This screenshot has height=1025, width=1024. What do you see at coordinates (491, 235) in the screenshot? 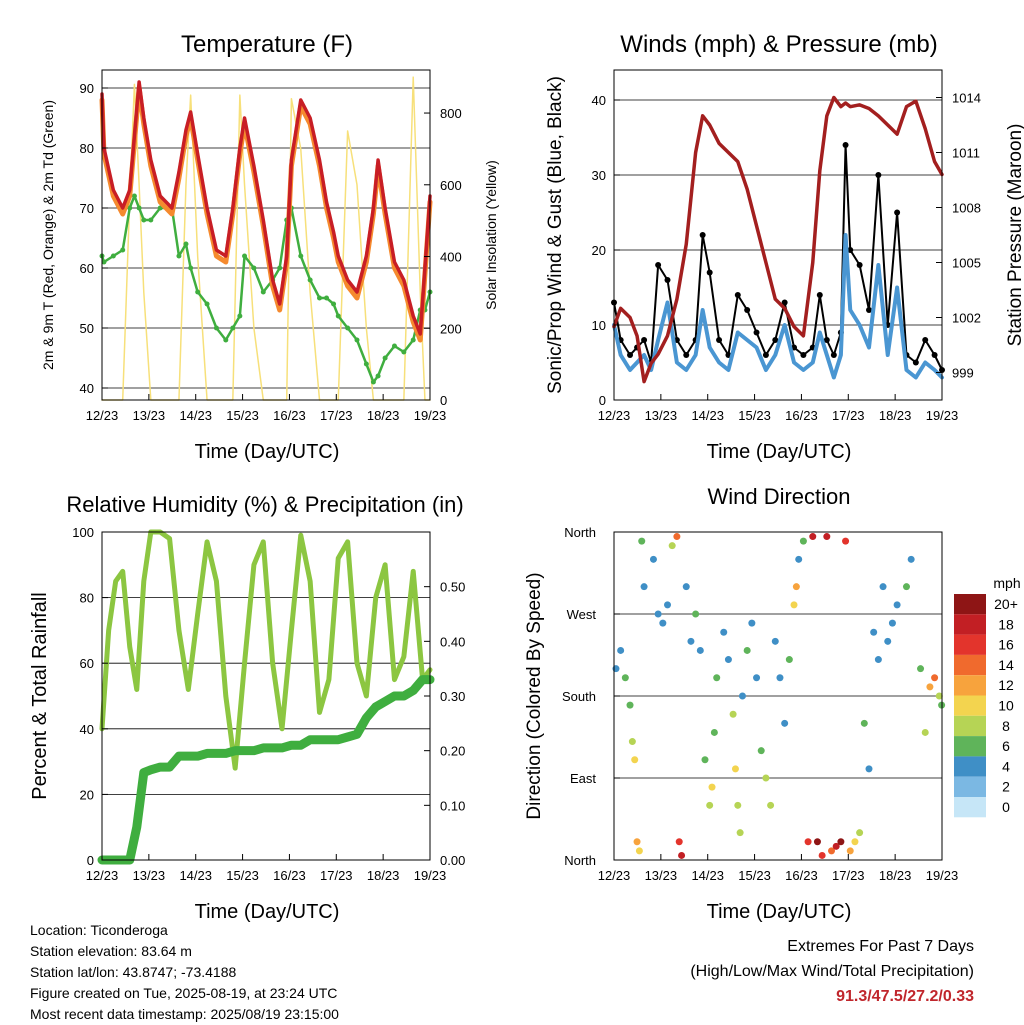
I see `temperature-y2label: Solar Insolation (Yellow)` at bounding box center [491, 235].